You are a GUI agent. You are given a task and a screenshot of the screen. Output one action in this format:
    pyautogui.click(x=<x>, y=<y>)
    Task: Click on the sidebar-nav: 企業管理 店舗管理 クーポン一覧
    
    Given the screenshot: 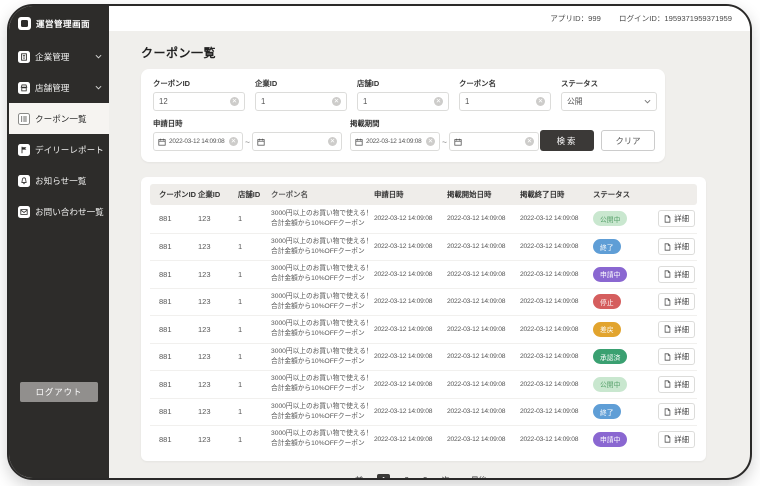 What is the action you would take?
    pyautogui.click(x=59, y=134)
    